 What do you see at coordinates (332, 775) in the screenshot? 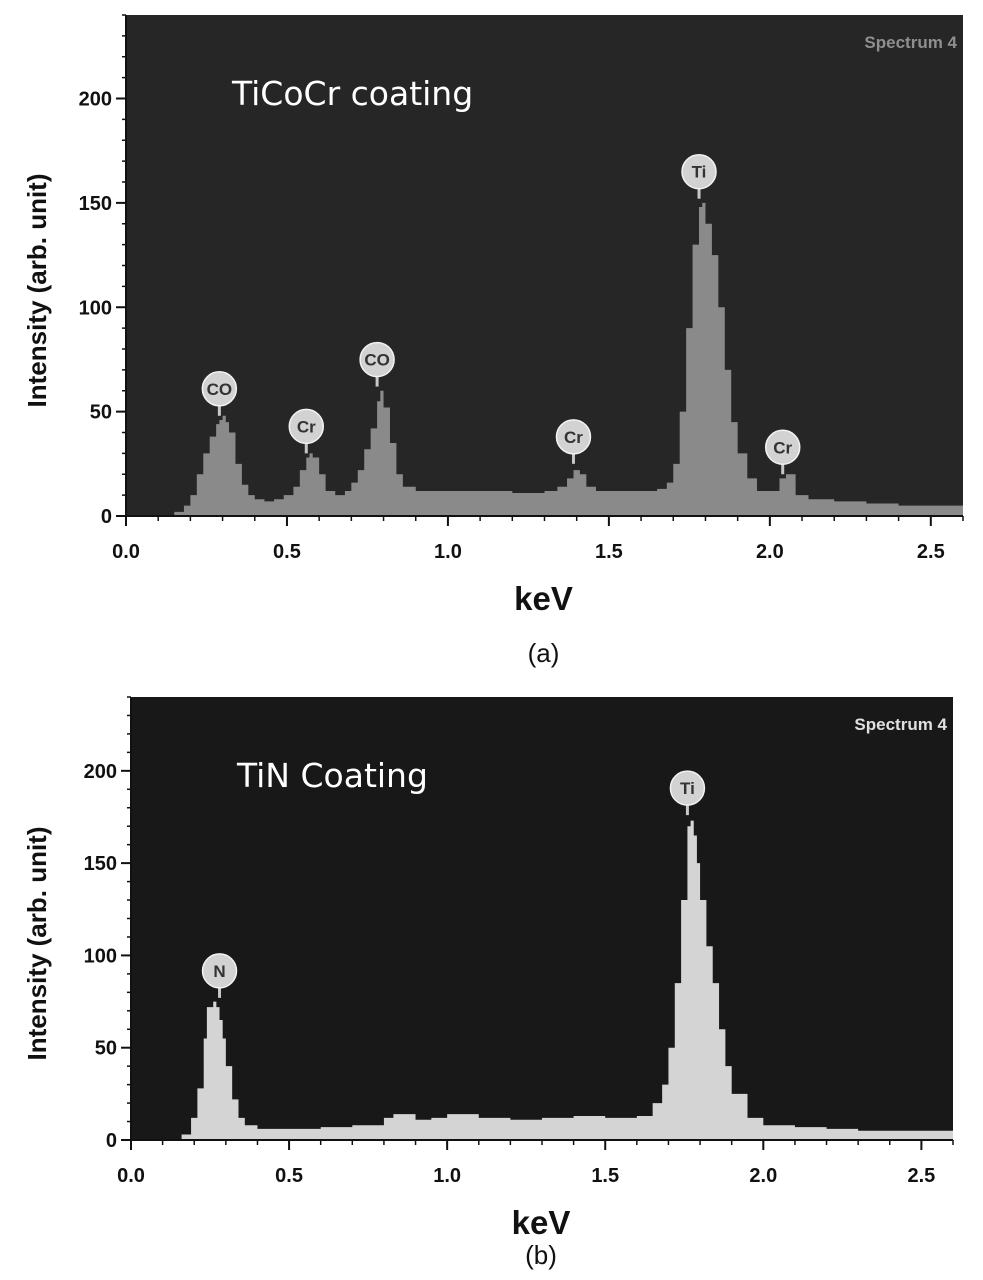
I see `panel-title: TiN Coating` at bounding box center [332, 775].